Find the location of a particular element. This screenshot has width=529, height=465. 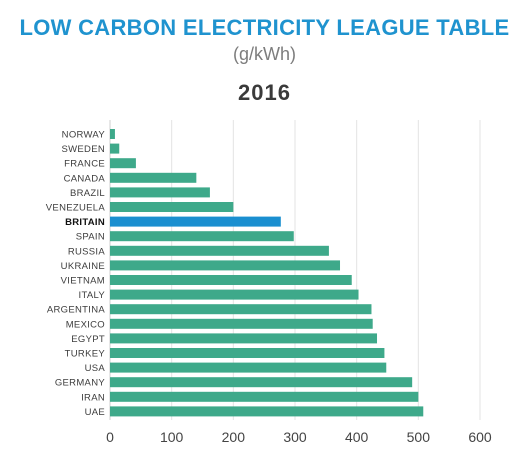

x-tick-label: 0 is located at coordinates (110, 437).